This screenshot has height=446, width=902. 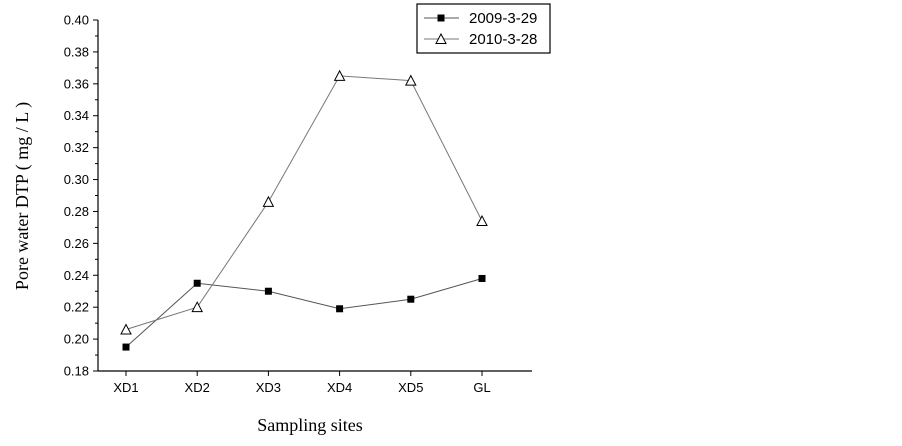 What do you see at coordinates (410, 387) in the screenshot?
I see `x-tick-label: XD5` at bounding box center [410, 387].